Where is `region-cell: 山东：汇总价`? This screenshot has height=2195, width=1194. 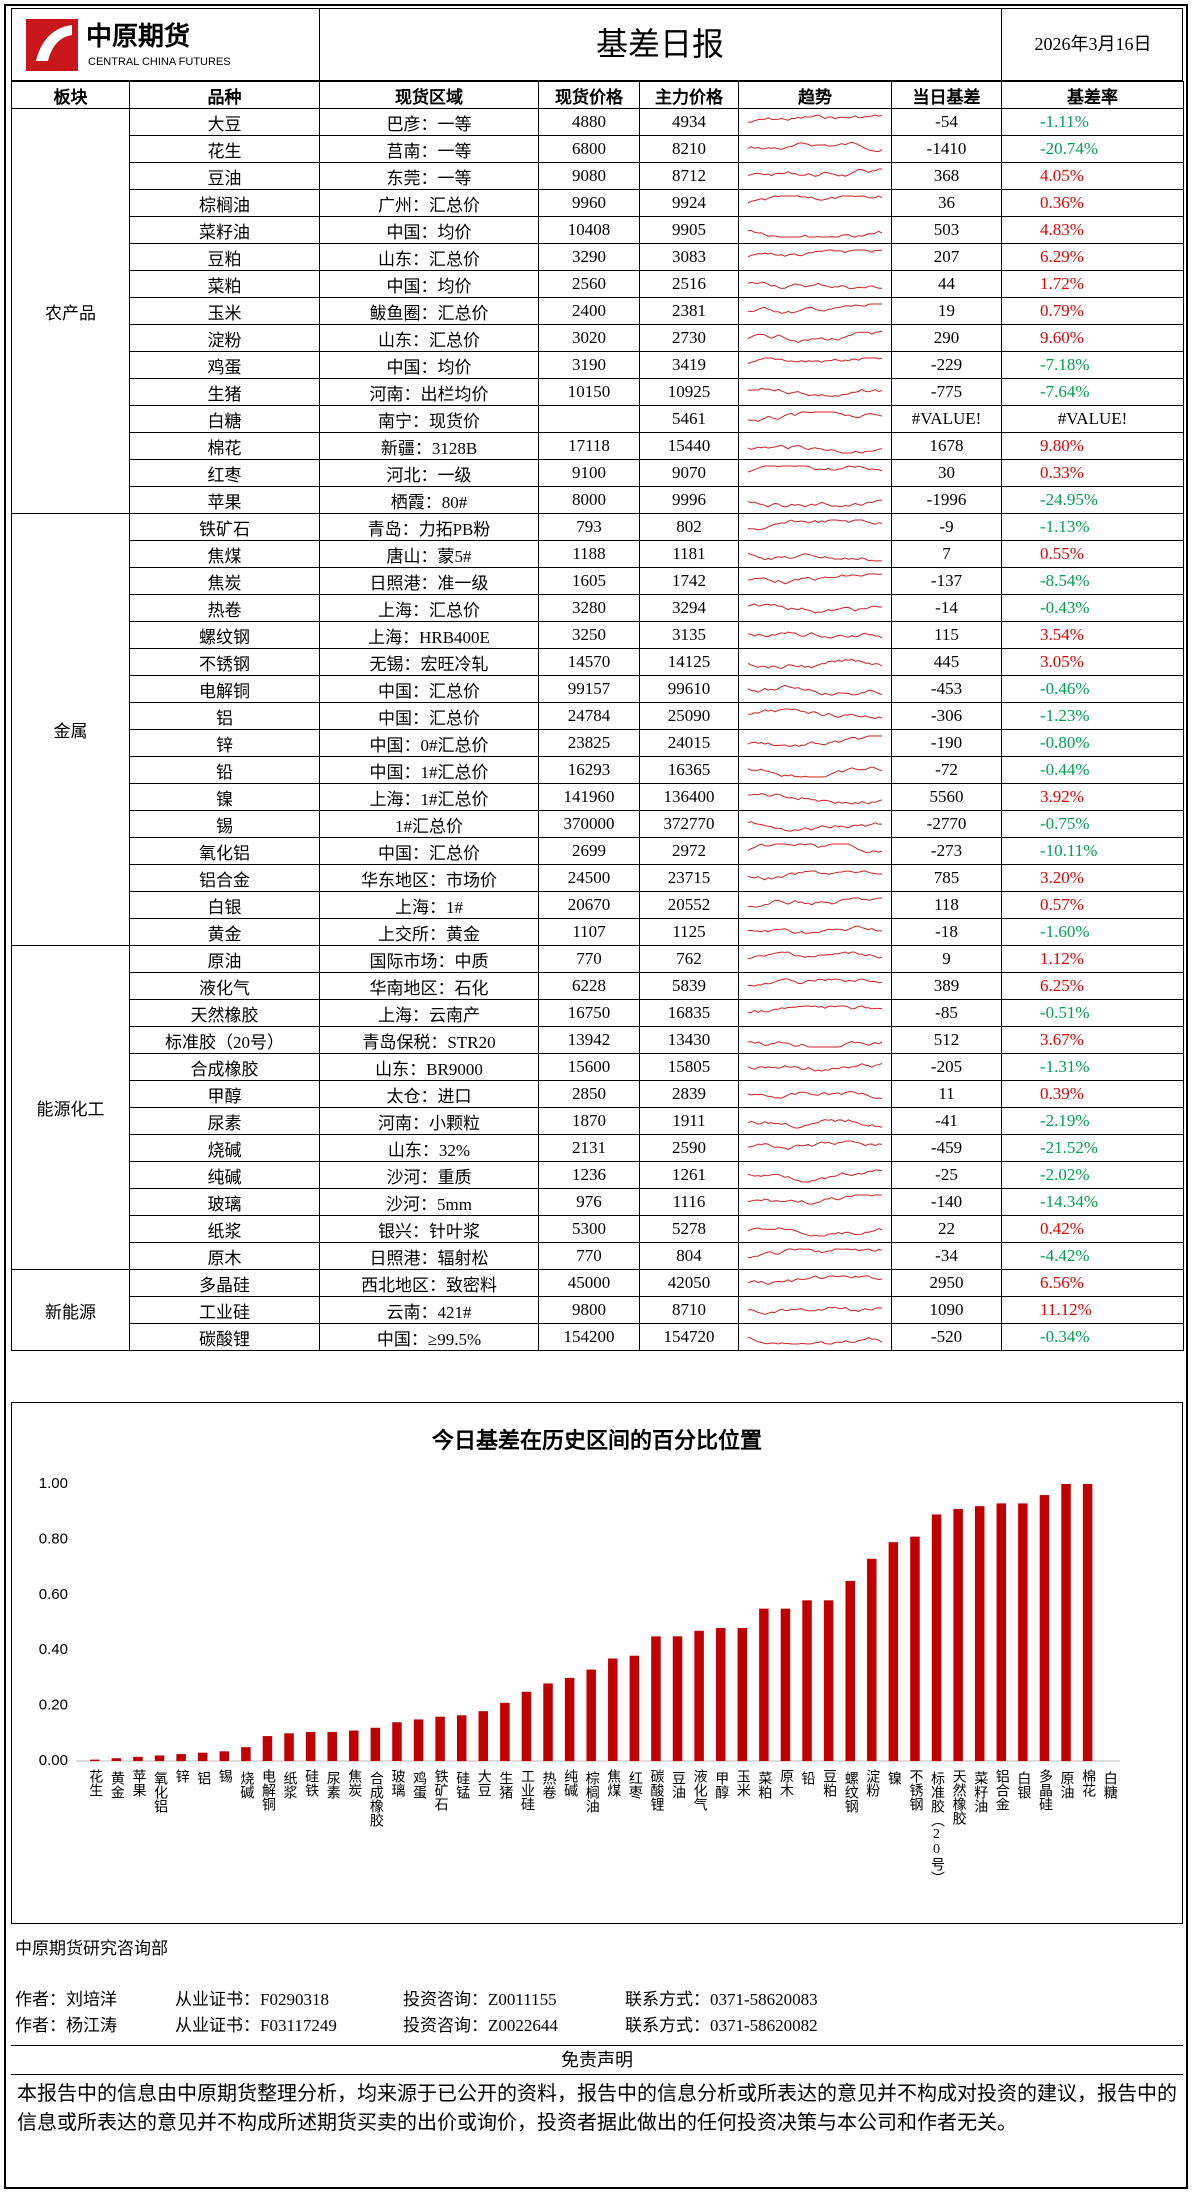 region-cell: 山东：汇总价 is located at coordinates (429, 257).